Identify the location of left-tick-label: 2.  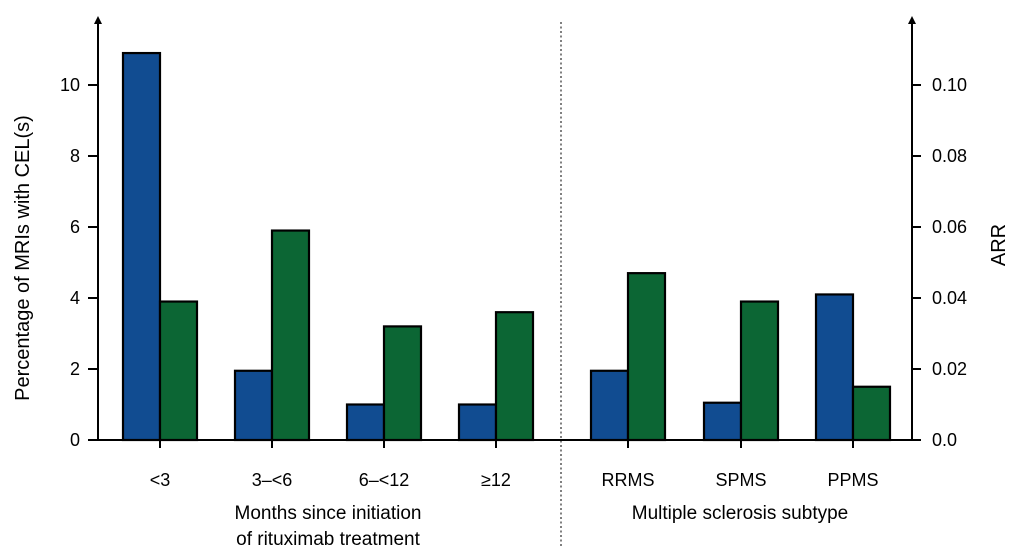
(75, 369).